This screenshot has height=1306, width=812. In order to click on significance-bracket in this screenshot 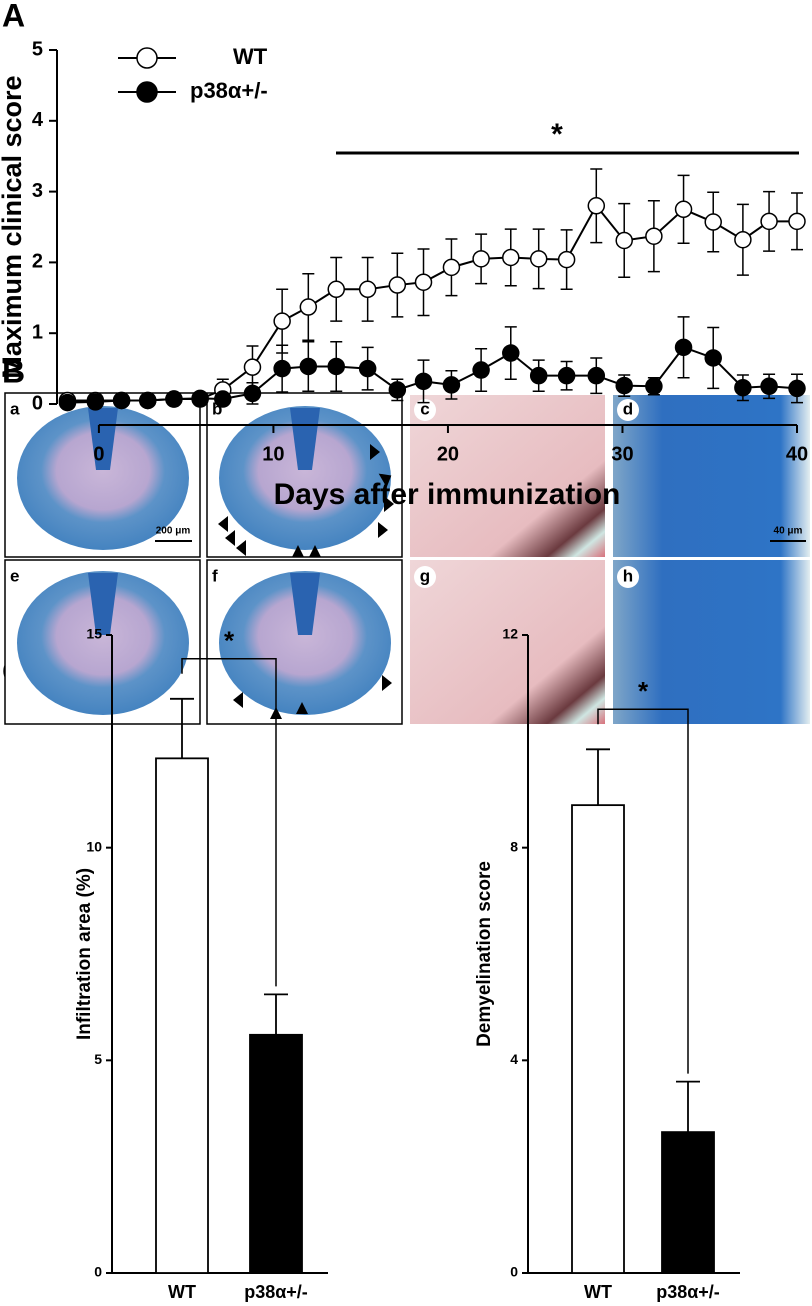, I will do `click(643, 891)`.